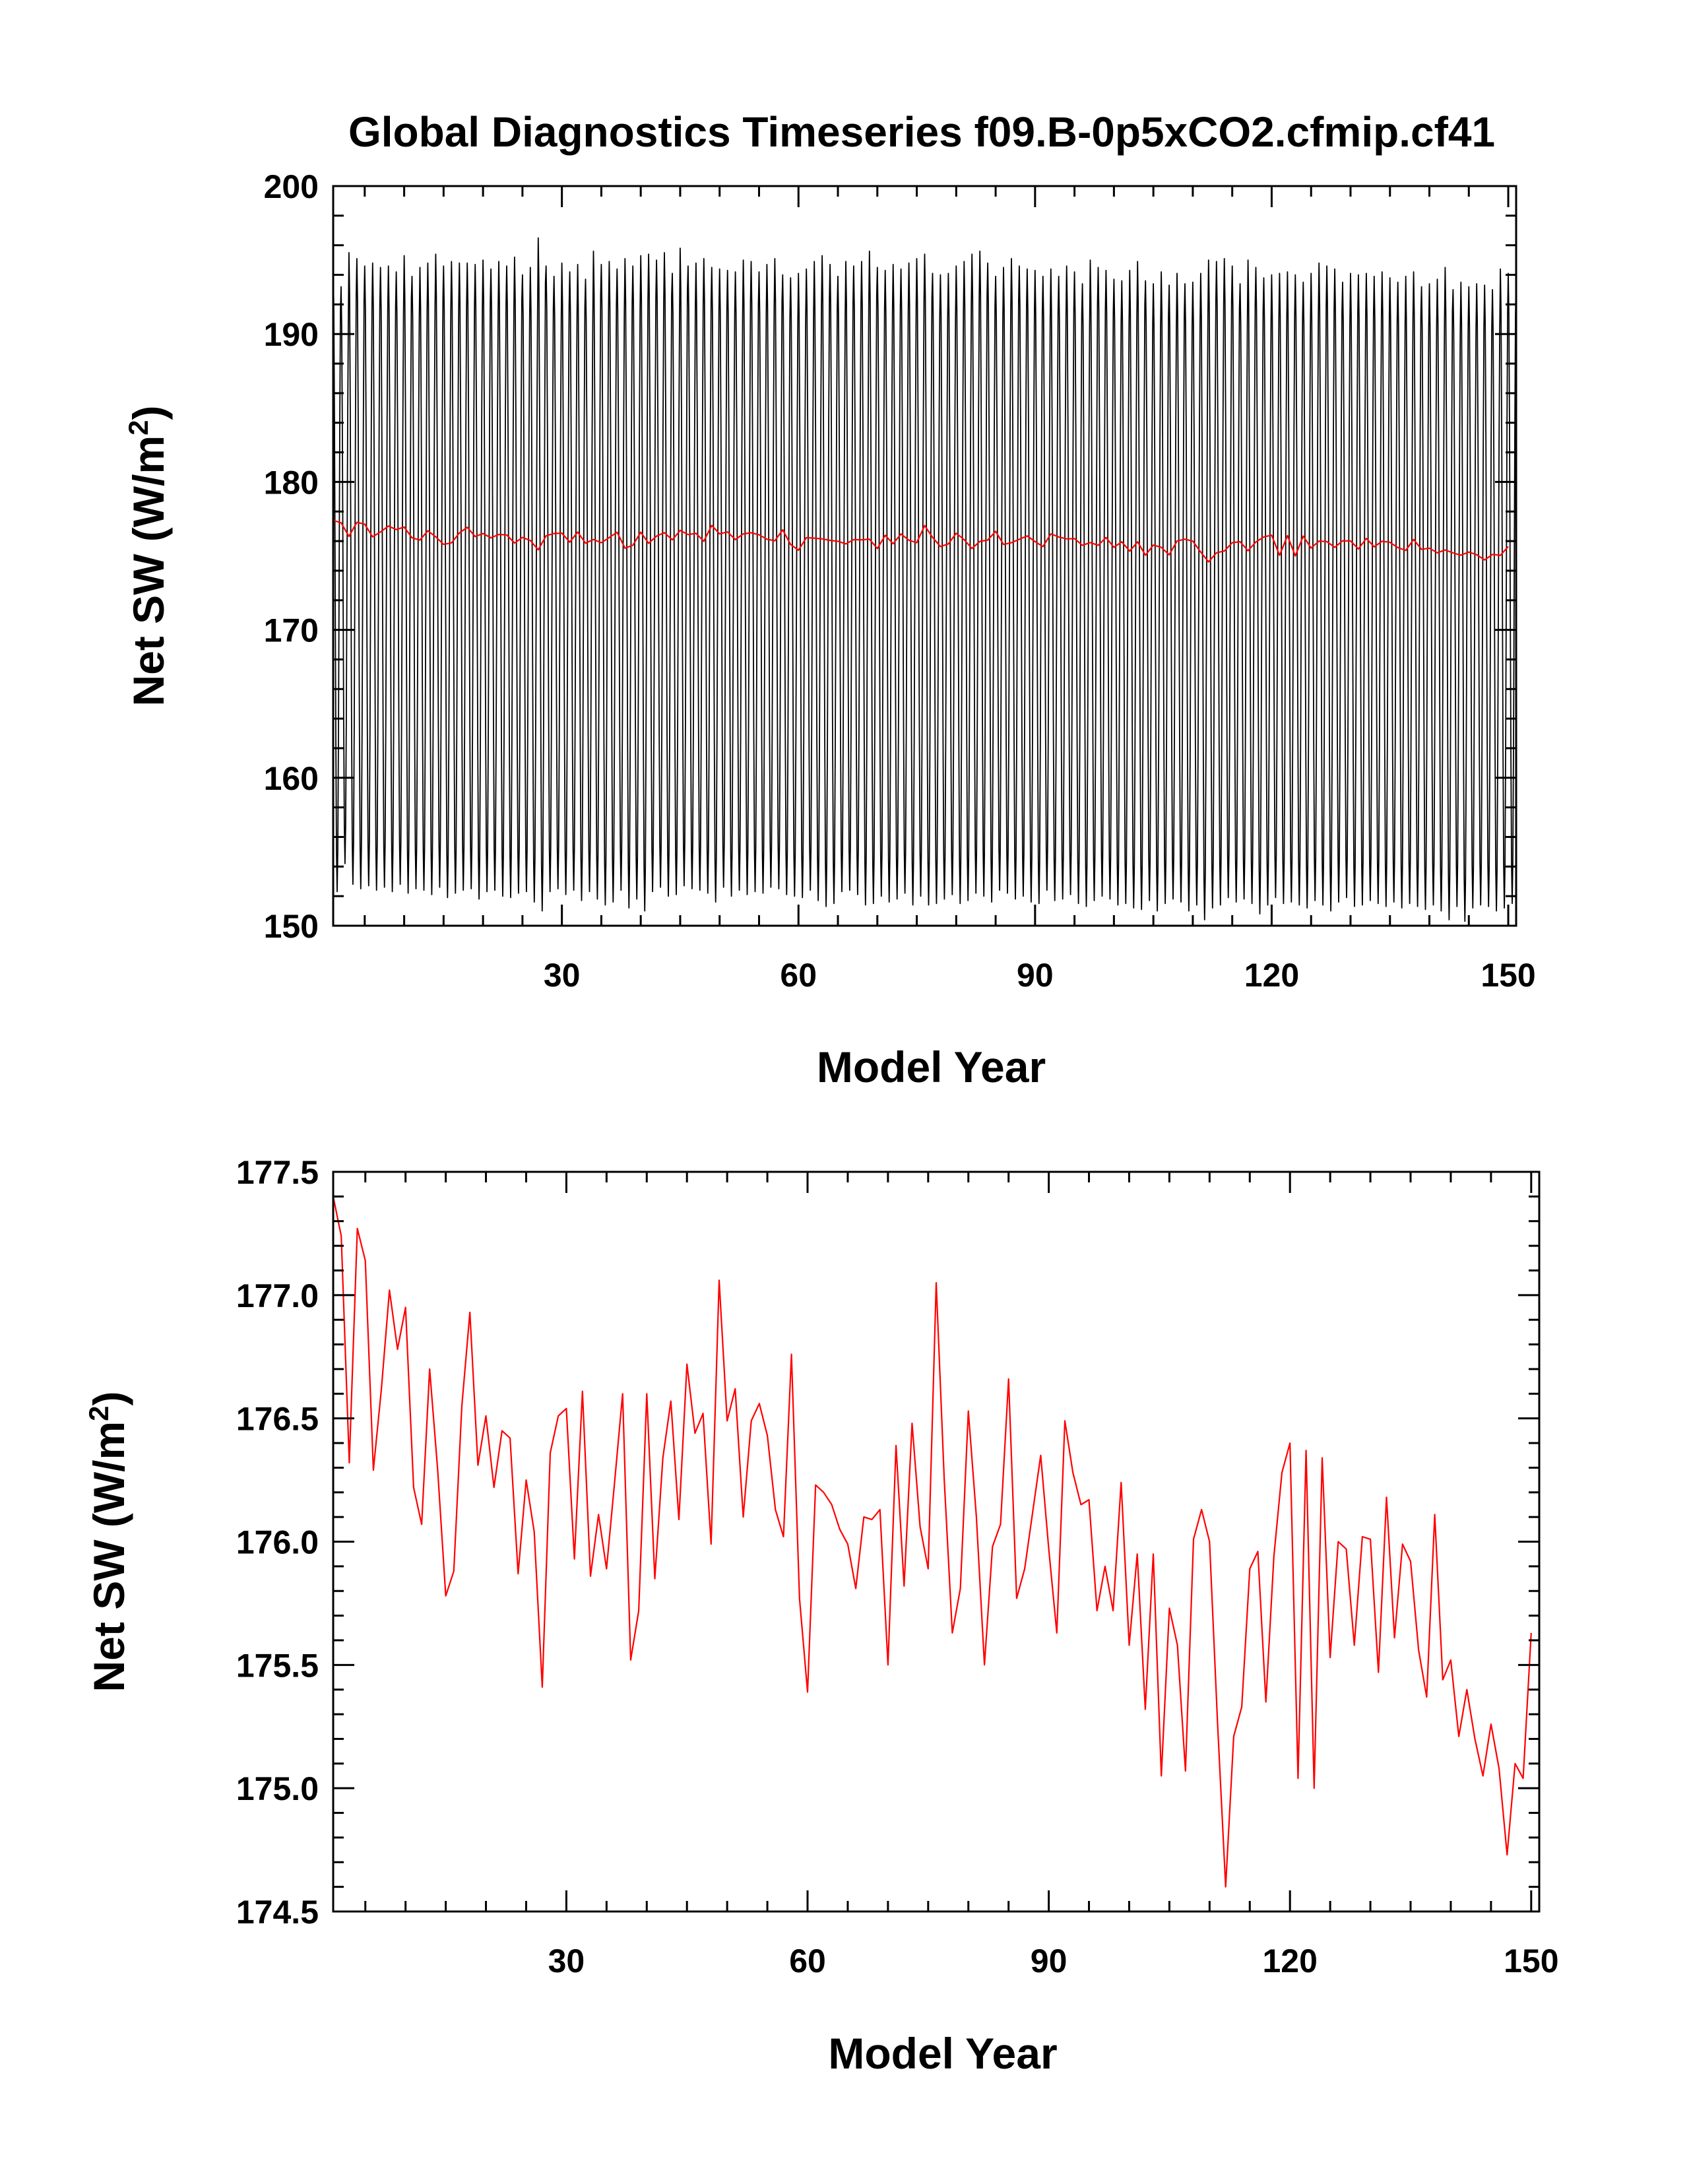 Image resolution: width=1689 pixels, height=2184 pixels. I want to click on y-tick-label: 177.0, so click(277, 1295).